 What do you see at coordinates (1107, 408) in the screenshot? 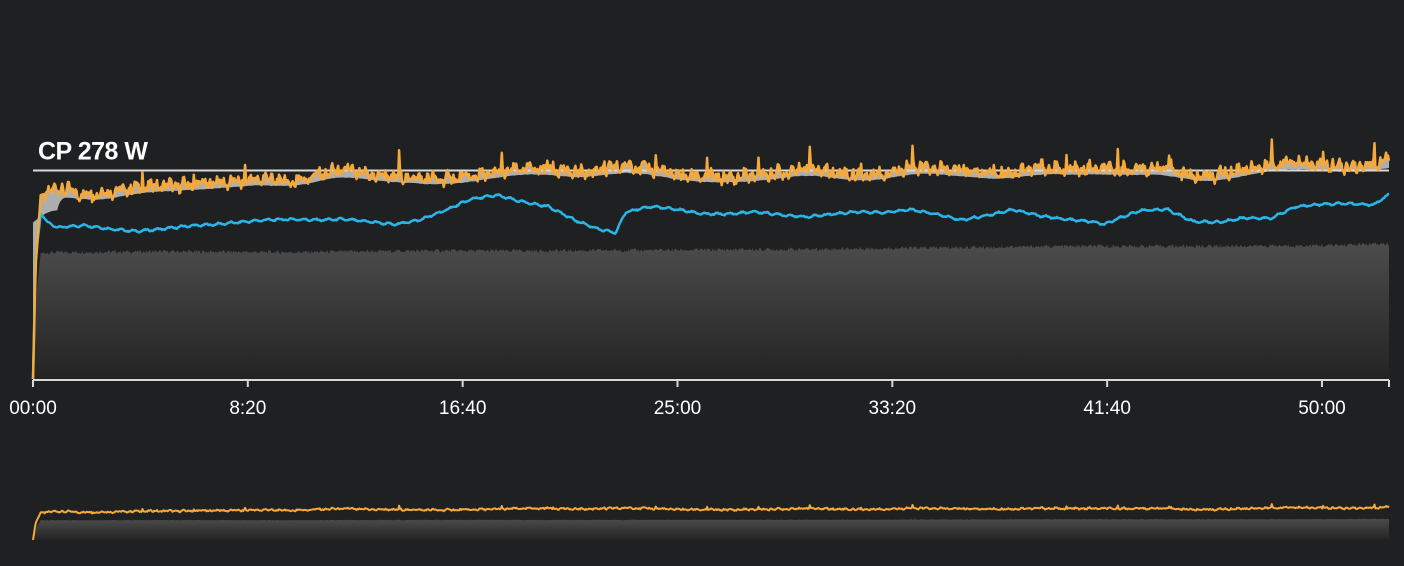
I see `x-tick-label: 41:40` at bounding box center [1107, 408].